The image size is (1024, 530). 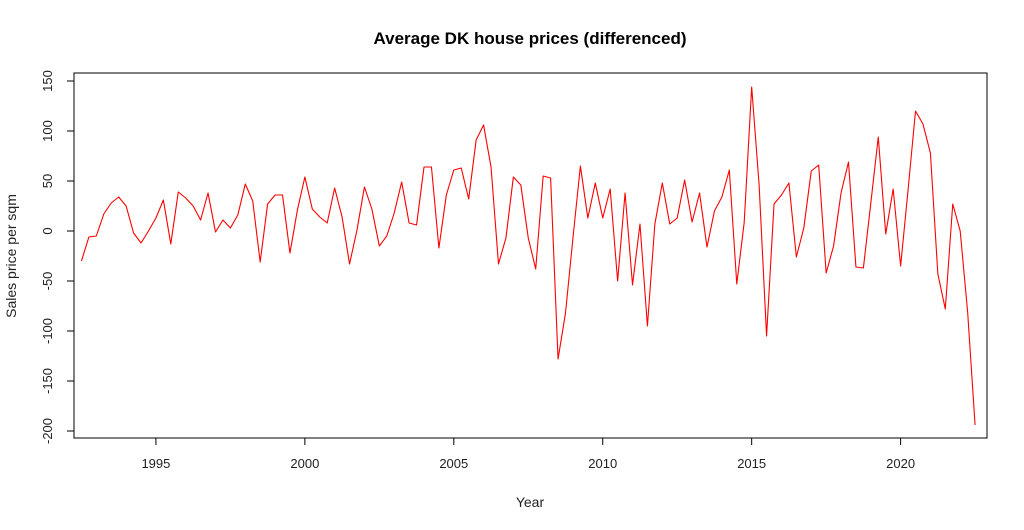 I want to click on y-tick-label: -100, so click(x=47, y=331).